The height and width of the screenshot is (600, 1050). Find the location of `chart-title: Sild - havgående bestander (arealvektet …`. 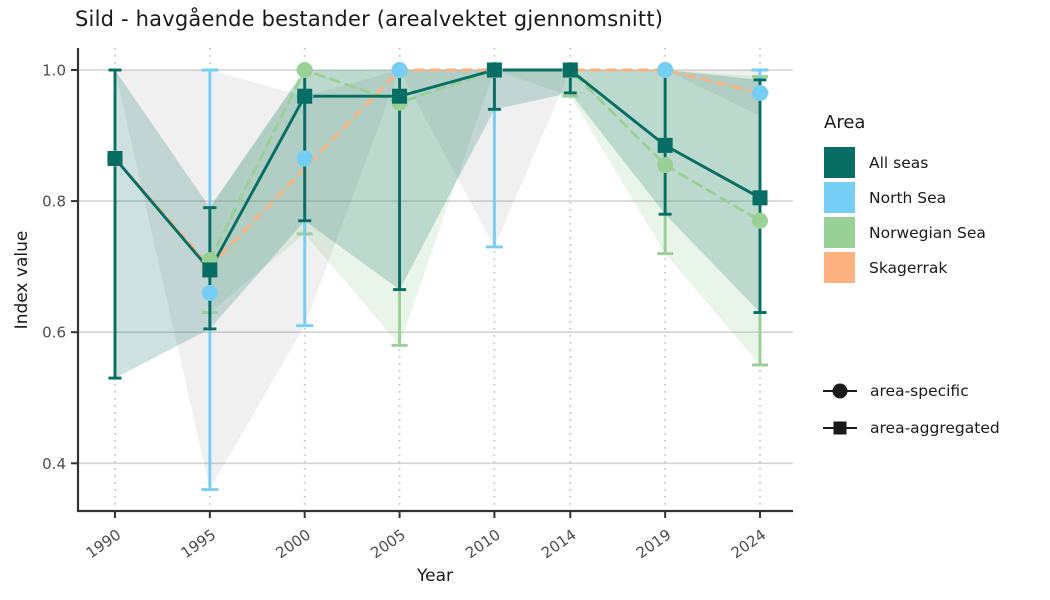

chart-title: Sild - havgående bestander (arealvektet … is located at coordinates (369, 19).